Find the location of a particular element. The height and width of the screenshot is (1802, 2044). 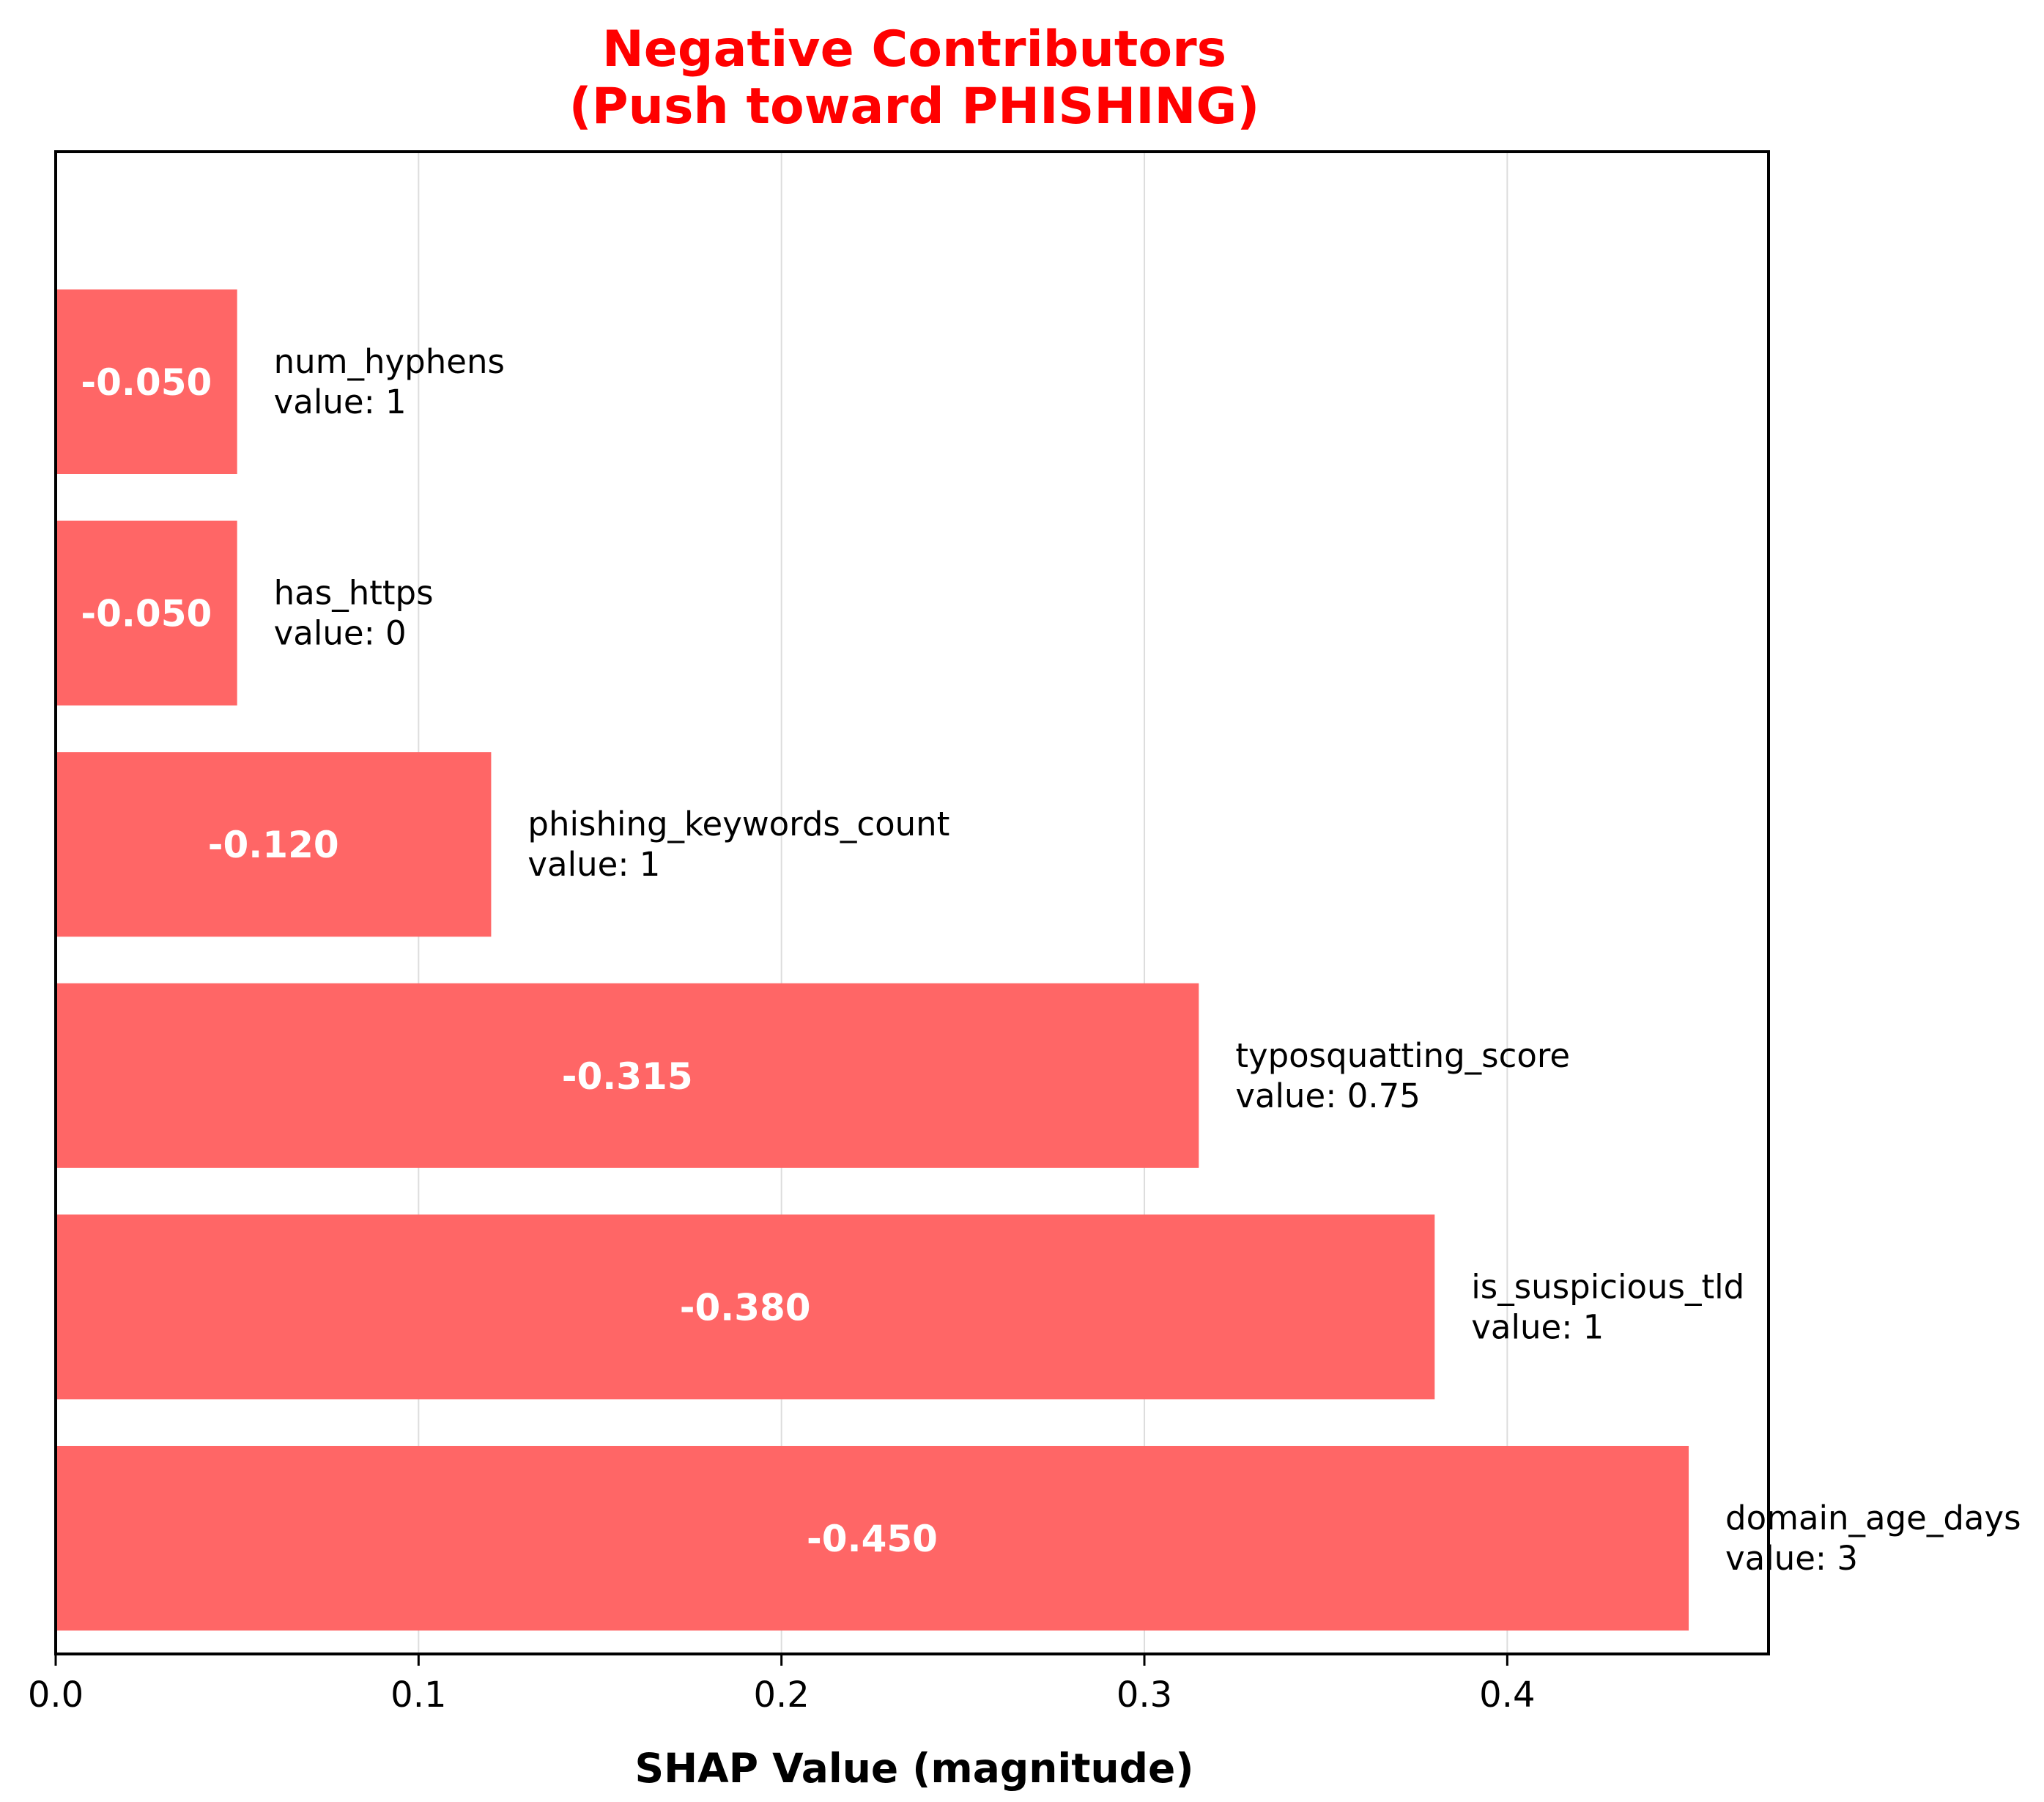

feature-value-label: value: 3 is located at coordinates (1791, 1558).